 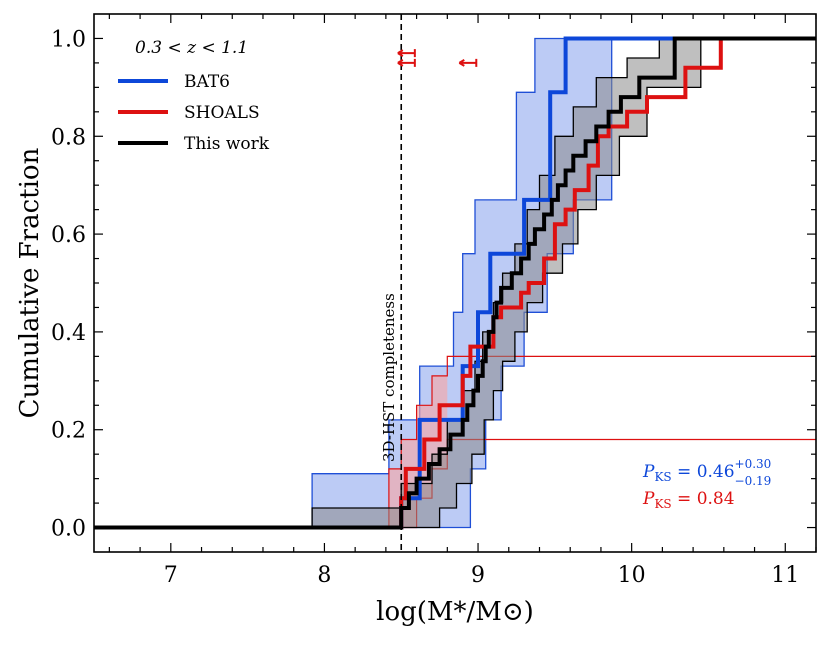 What do you see at coordinates (68, 137) in the screenshot?
I see `y-tick-label: 0.8` at bounding box center [68, 137].